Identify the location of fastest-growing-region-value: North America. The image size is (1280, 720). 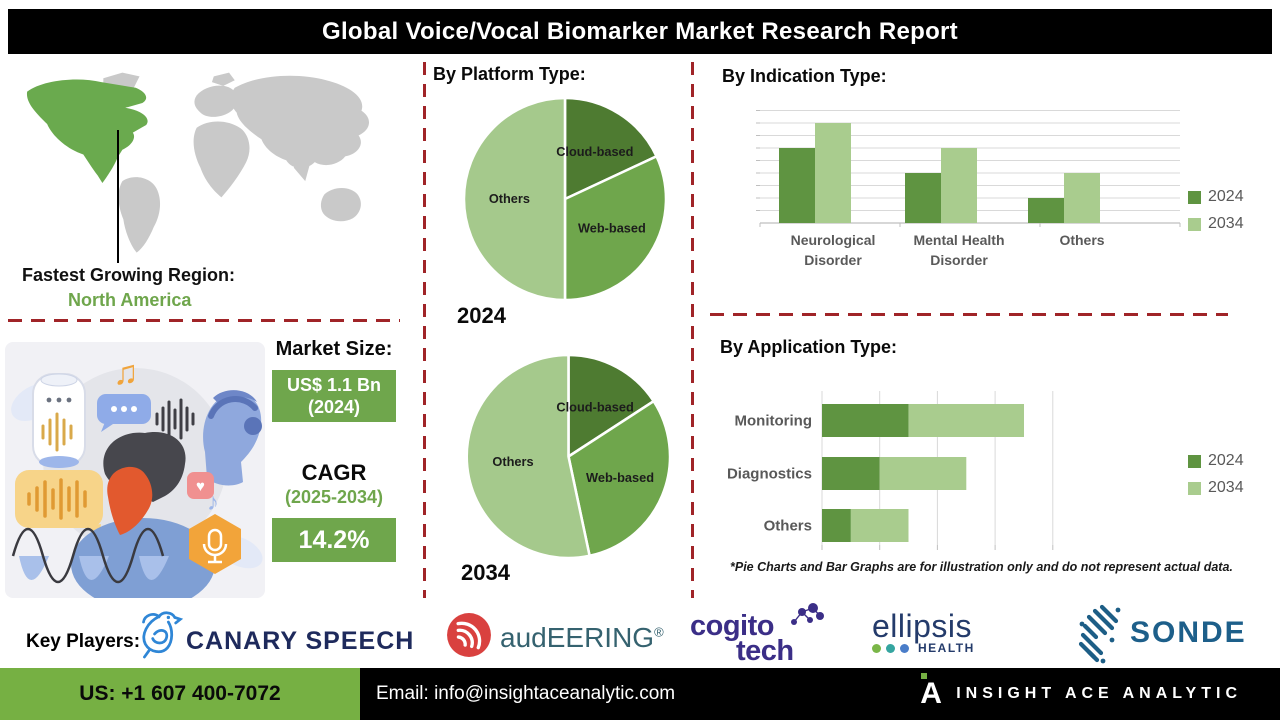
(130, 300).